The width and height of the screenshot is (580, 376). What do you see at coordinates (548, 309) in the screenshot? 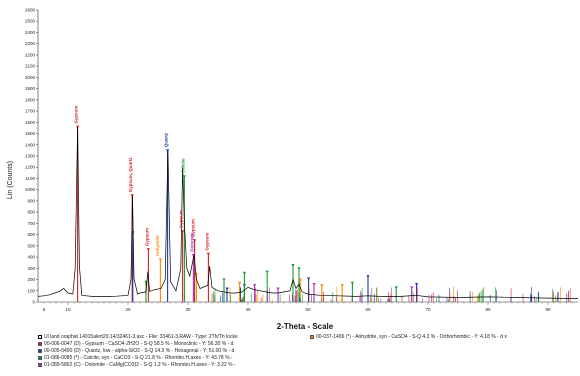
I see `x-tick-label: 90` at bounding box center [548, 309].